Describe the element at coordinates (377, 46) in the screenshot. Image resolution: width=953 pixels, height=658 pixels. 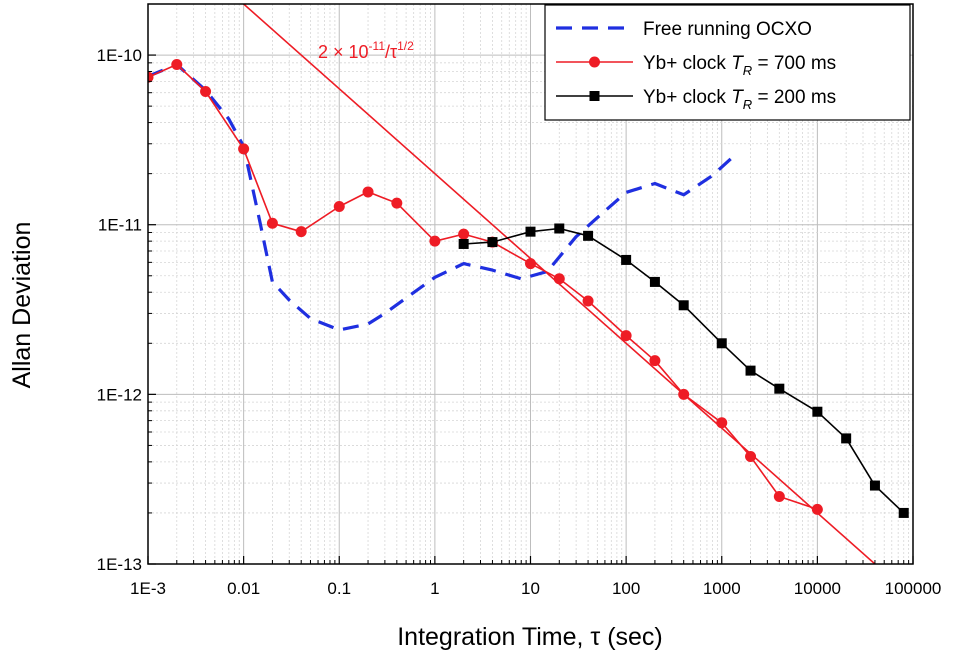
I see `annotation-exponent-1: -11` at that location.